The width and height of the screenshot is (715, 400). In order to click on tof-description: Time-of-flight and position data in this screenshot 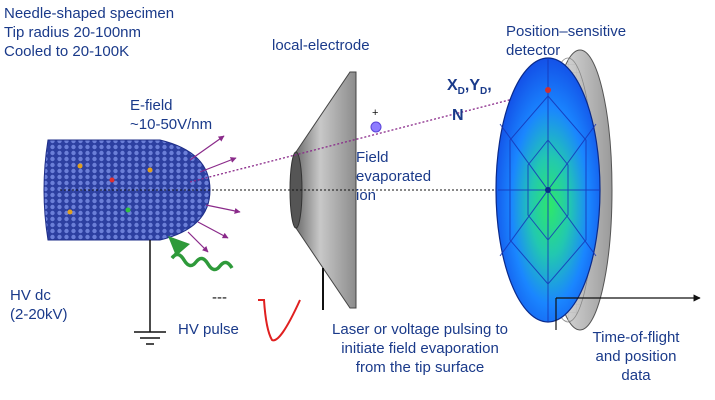, I will do `click(636, 356)`.